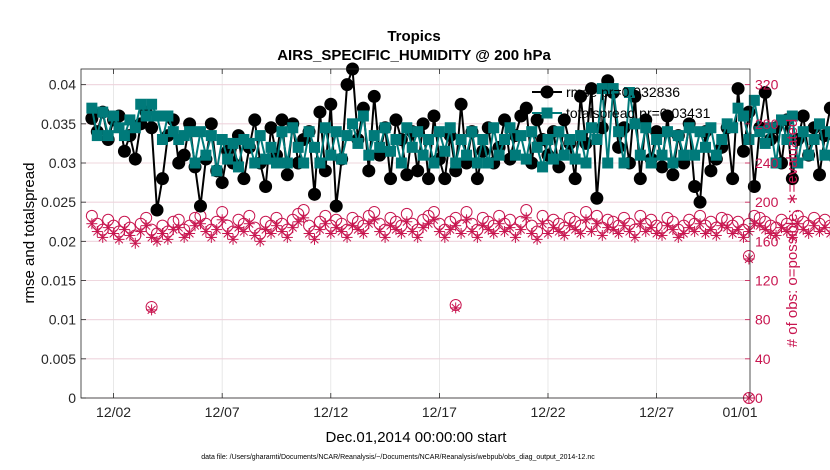 The image size is (830, 470). I want to click on y-tick-label-left: 0.04, so click(62, 85).